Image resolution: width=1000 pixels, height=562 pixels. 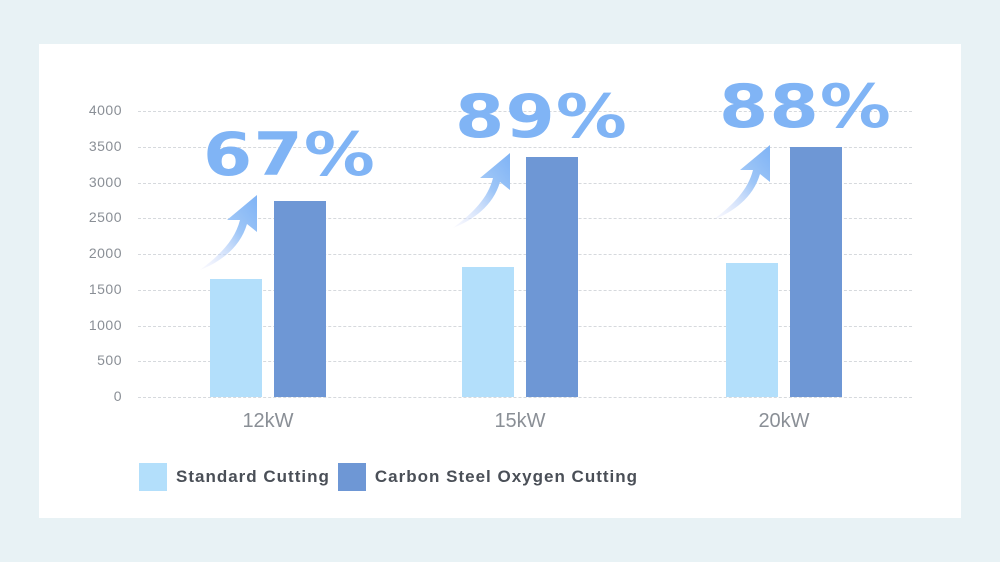 I want to click on y-tick-label: 1000, so click(x=105, y=324).